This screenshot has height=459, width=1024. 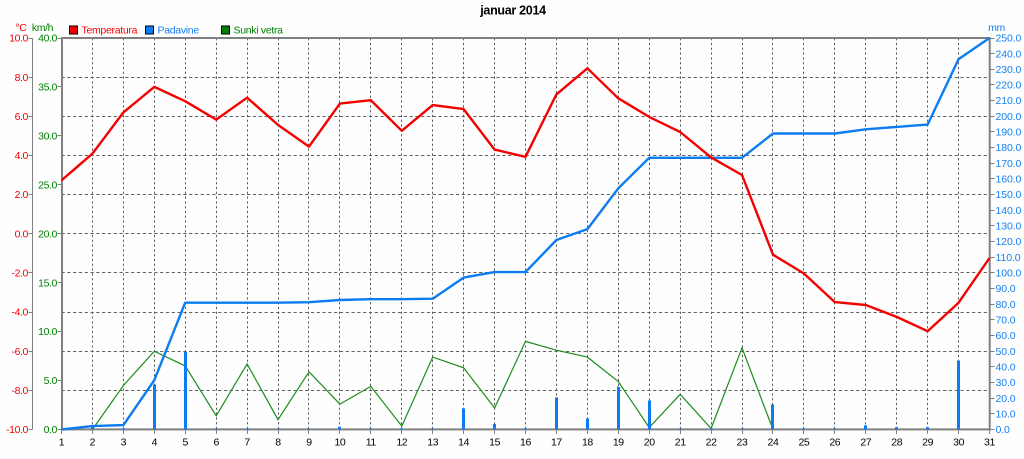 I want to click on svg-text: 8.0, so click(x=22, y=78).